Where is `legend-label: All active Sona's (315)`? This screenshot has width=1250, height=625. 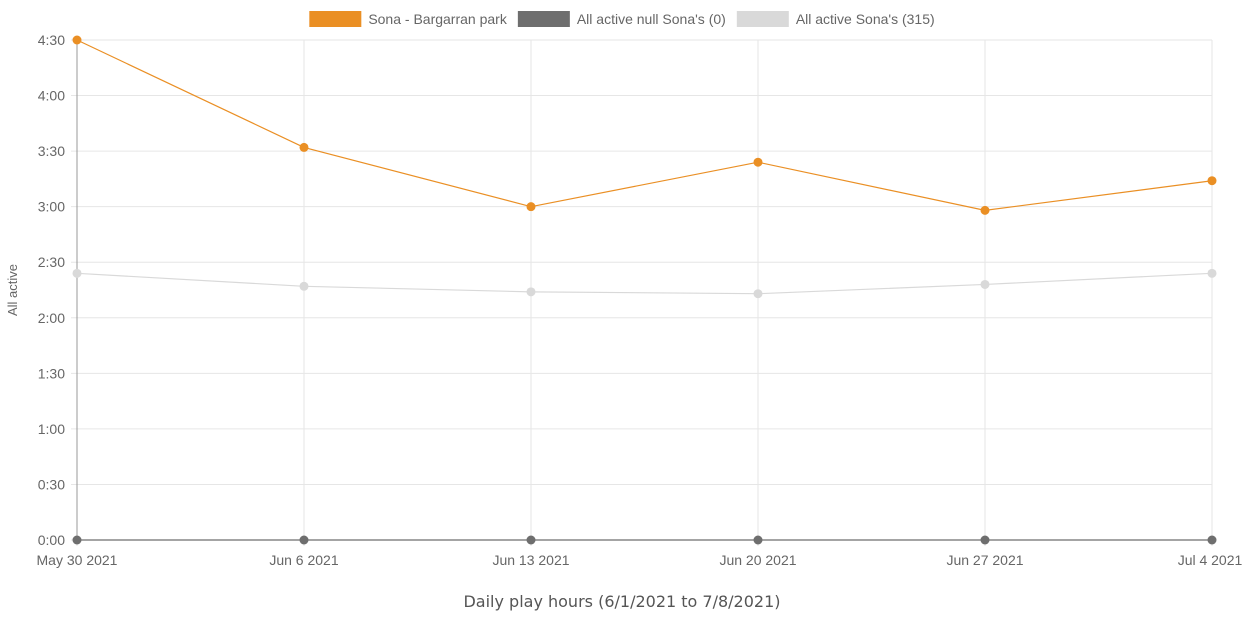
legend-label: All active Sona's (315) is located at coordinates (865, 19).